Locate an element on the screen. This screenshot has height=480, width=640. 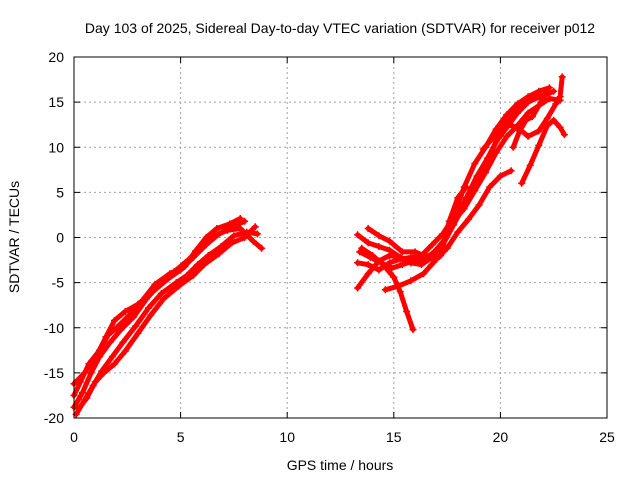
y-tick-label: -10 is located at coordinates (54, 328).